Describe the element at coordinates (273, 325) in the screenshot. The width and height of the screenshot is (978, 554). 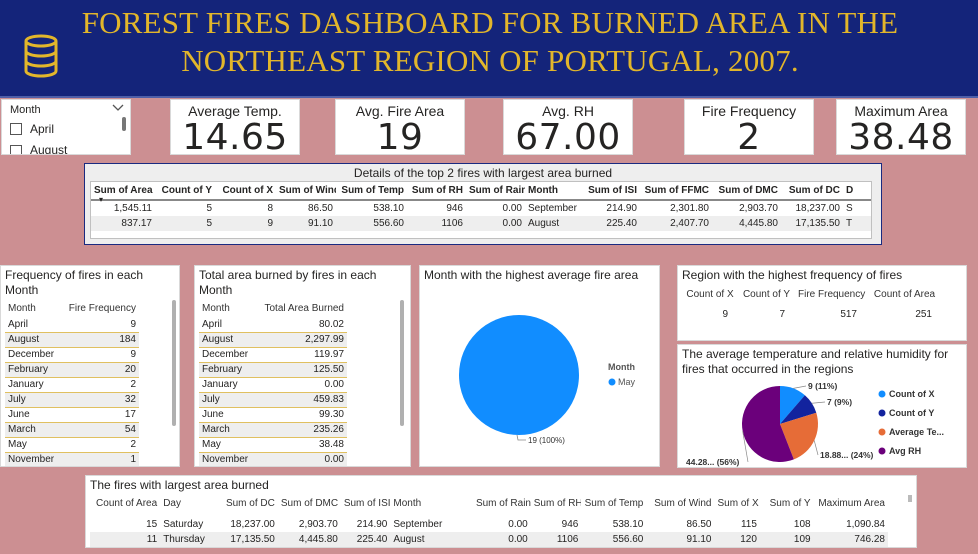
I see `table-row: April 80.02` at that location.